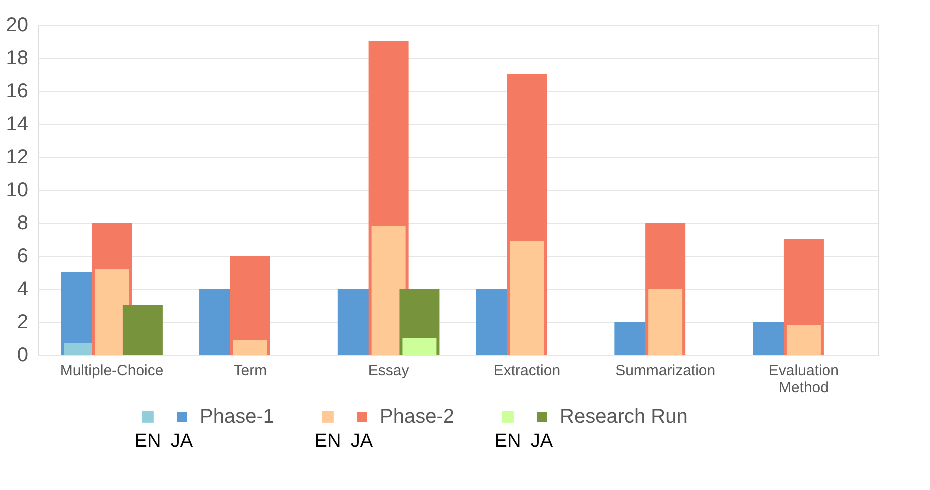 The height and width of the screenshot is (490, 930). I want to click on y-tick-label: 4, so click(22, 289).